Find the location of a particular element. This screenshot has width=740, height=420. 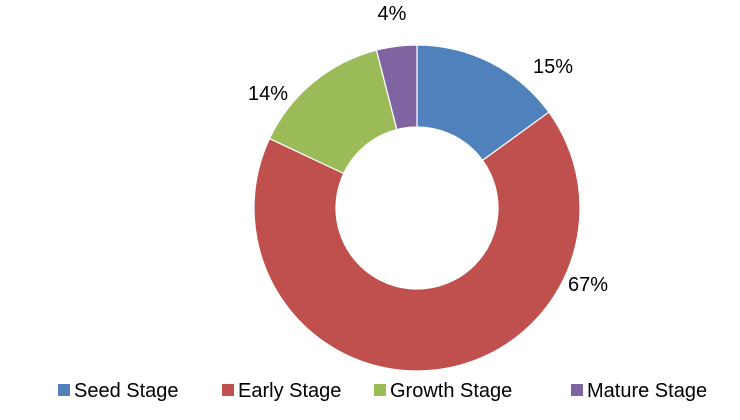

legend-swatch-early-stage is located at coordinates (228, 390).